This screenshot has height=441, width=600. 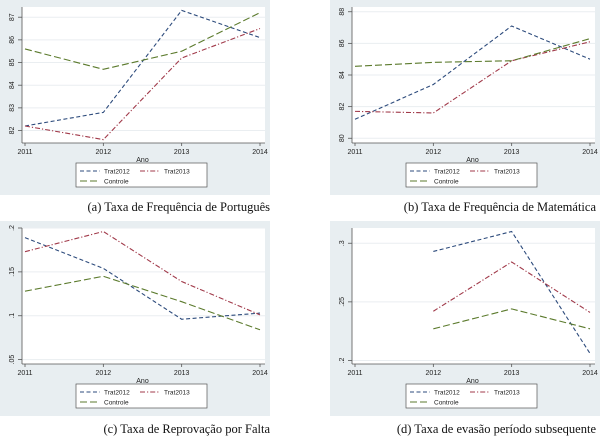 What do you see at coordinates (12, 17) in the screenshot?
I see `y-tick-label: 87` at bounding box center [12, 17].